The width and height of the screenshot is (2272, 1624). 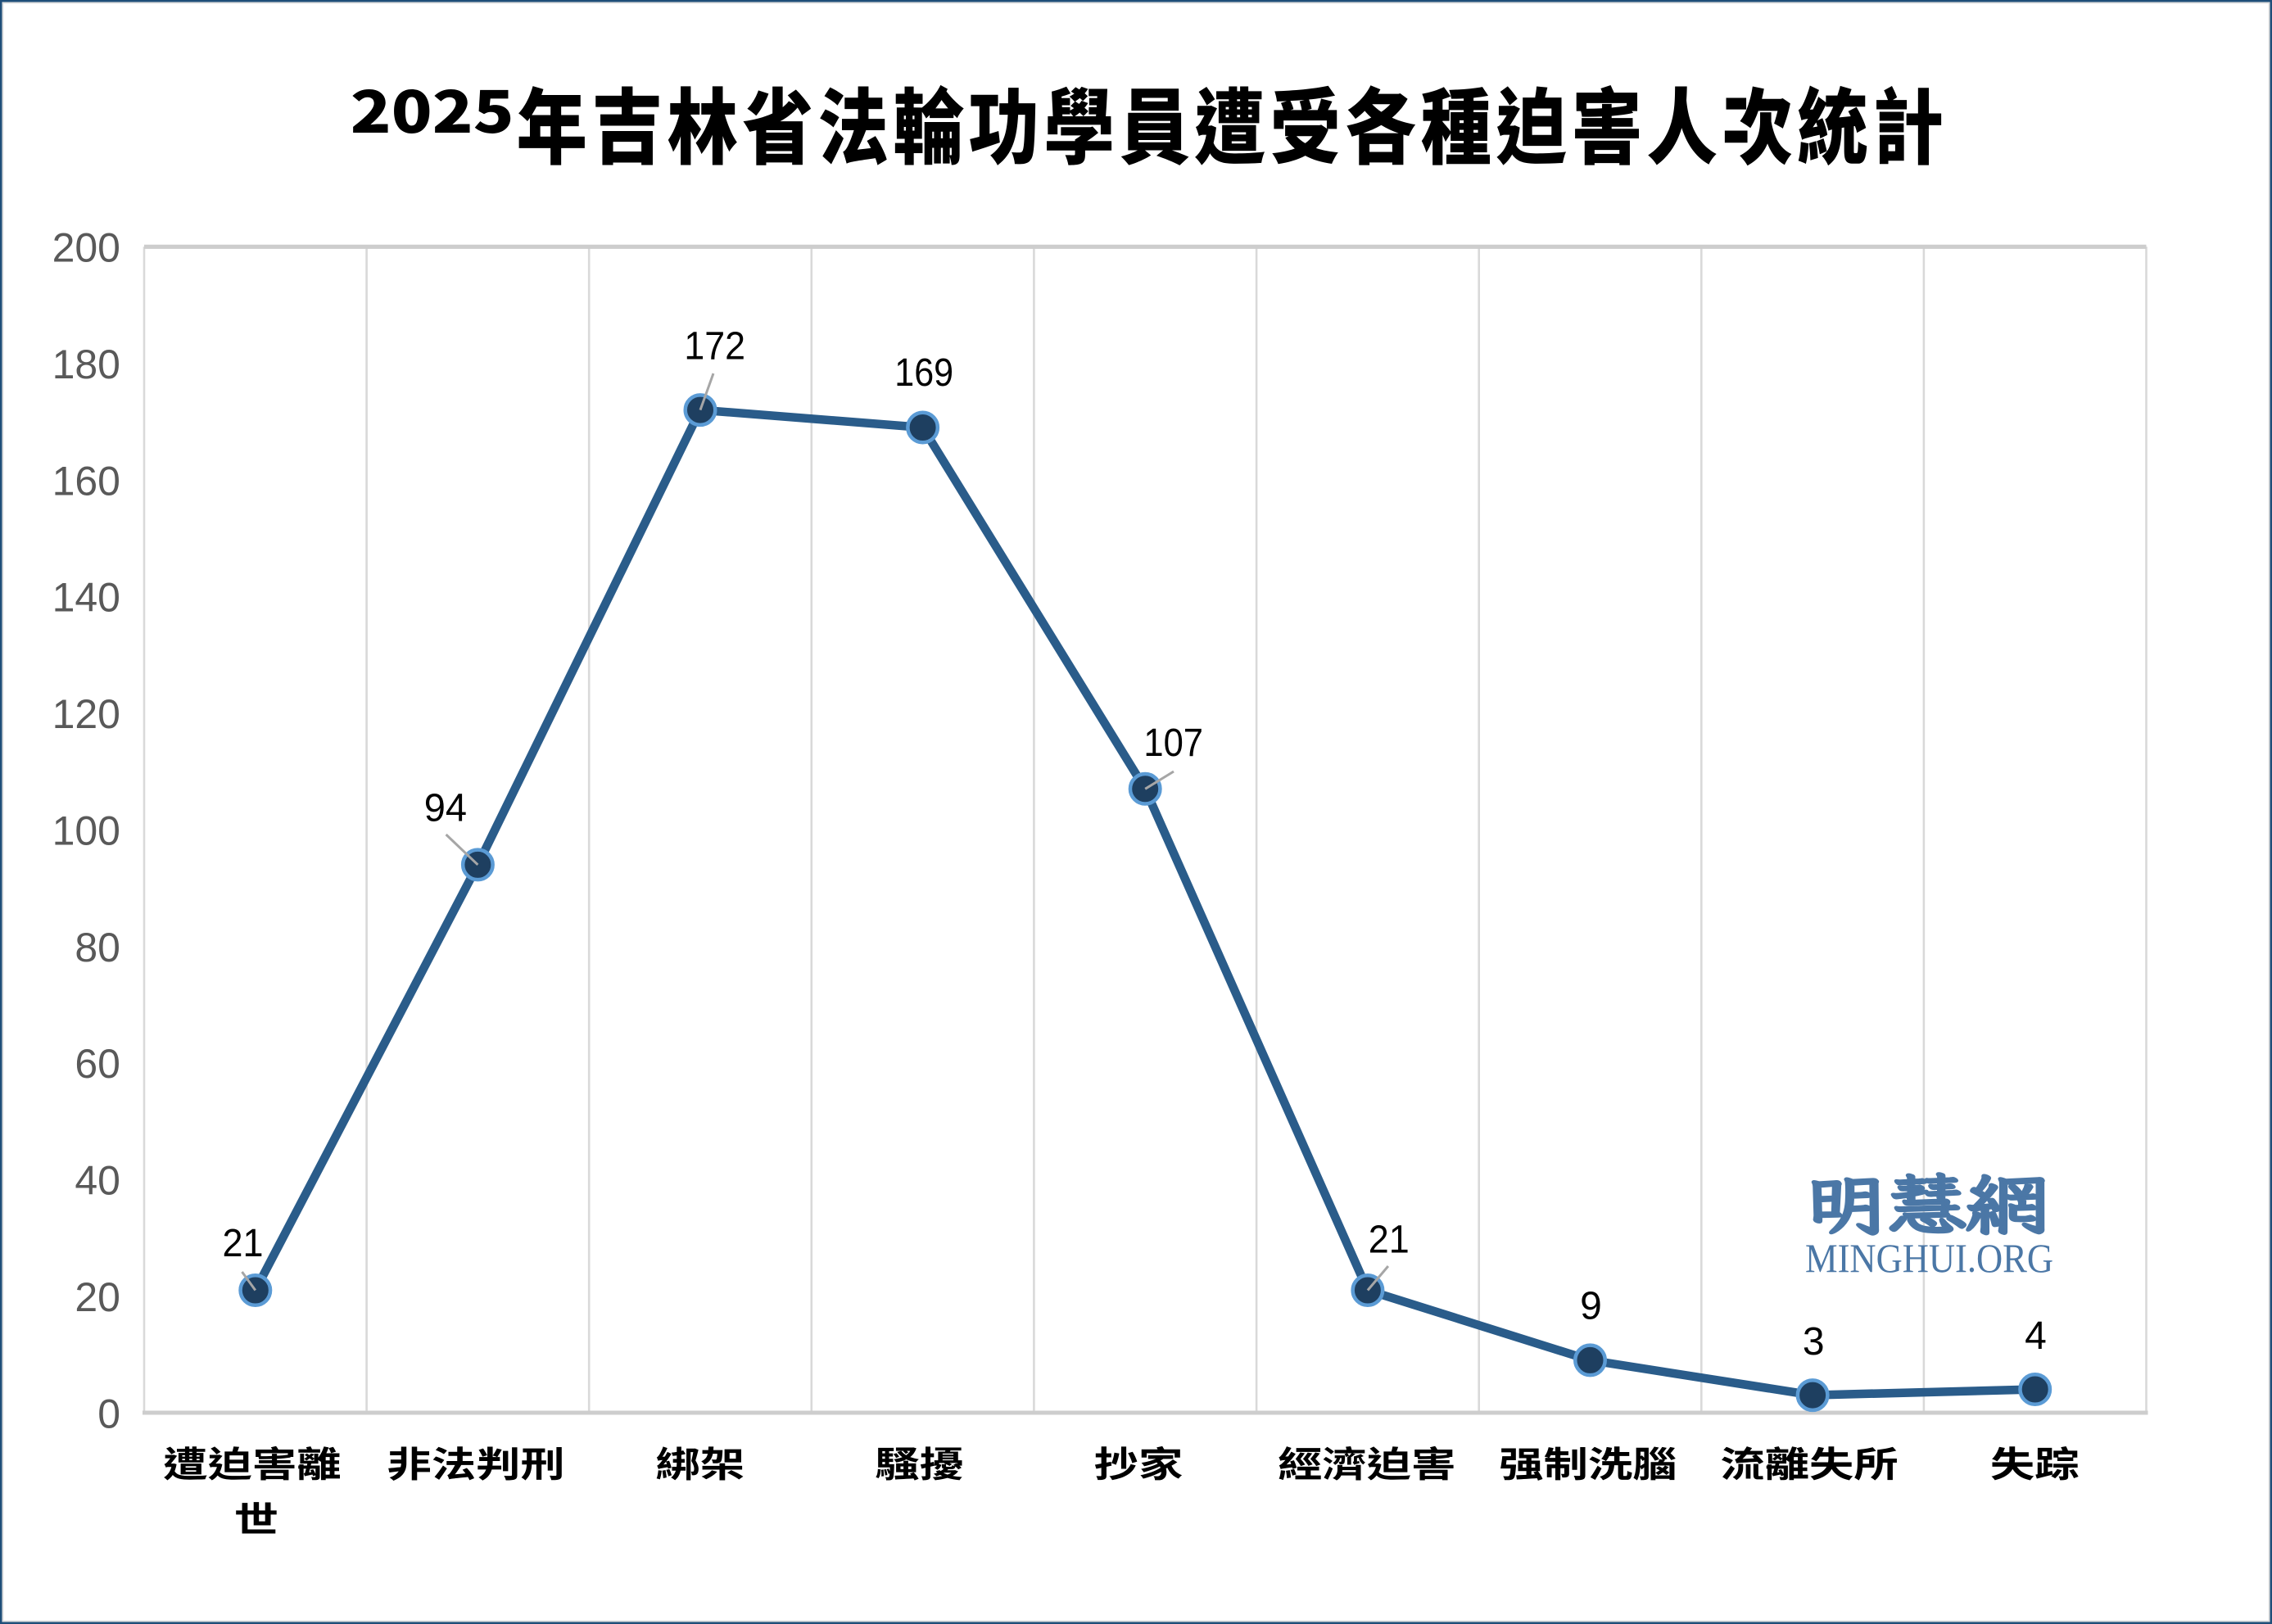 What do you see at coordinates (2036, 1336) in the screenshot?
I see `svg-text: 4` at bounding box center [2036, 1336].